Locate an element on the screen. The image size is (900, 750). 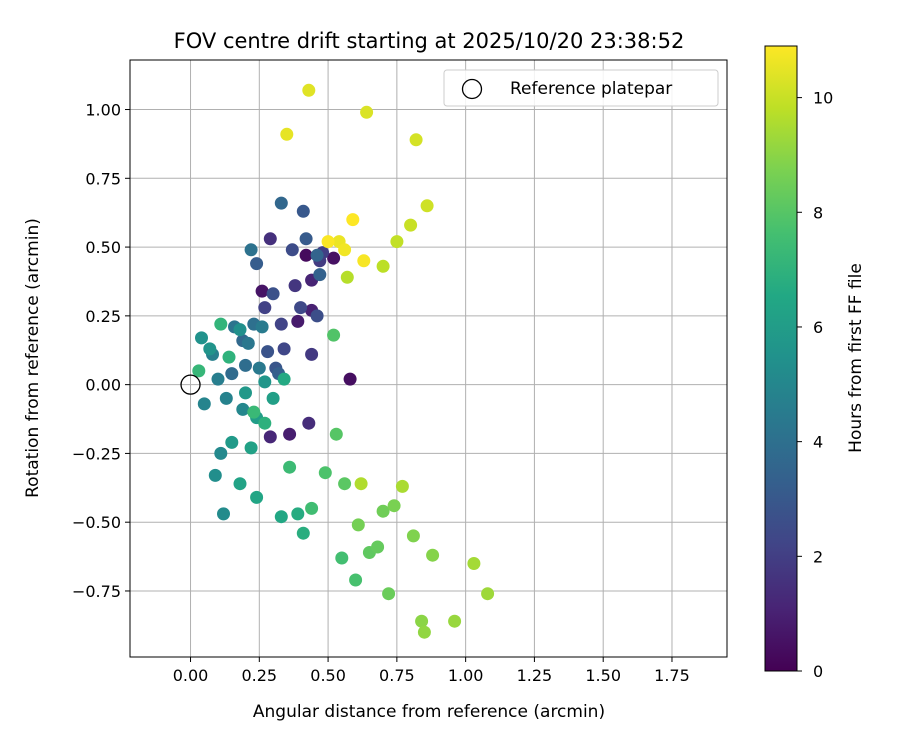
y-tick-label: 0.75 is located at coordinates (103, 178).